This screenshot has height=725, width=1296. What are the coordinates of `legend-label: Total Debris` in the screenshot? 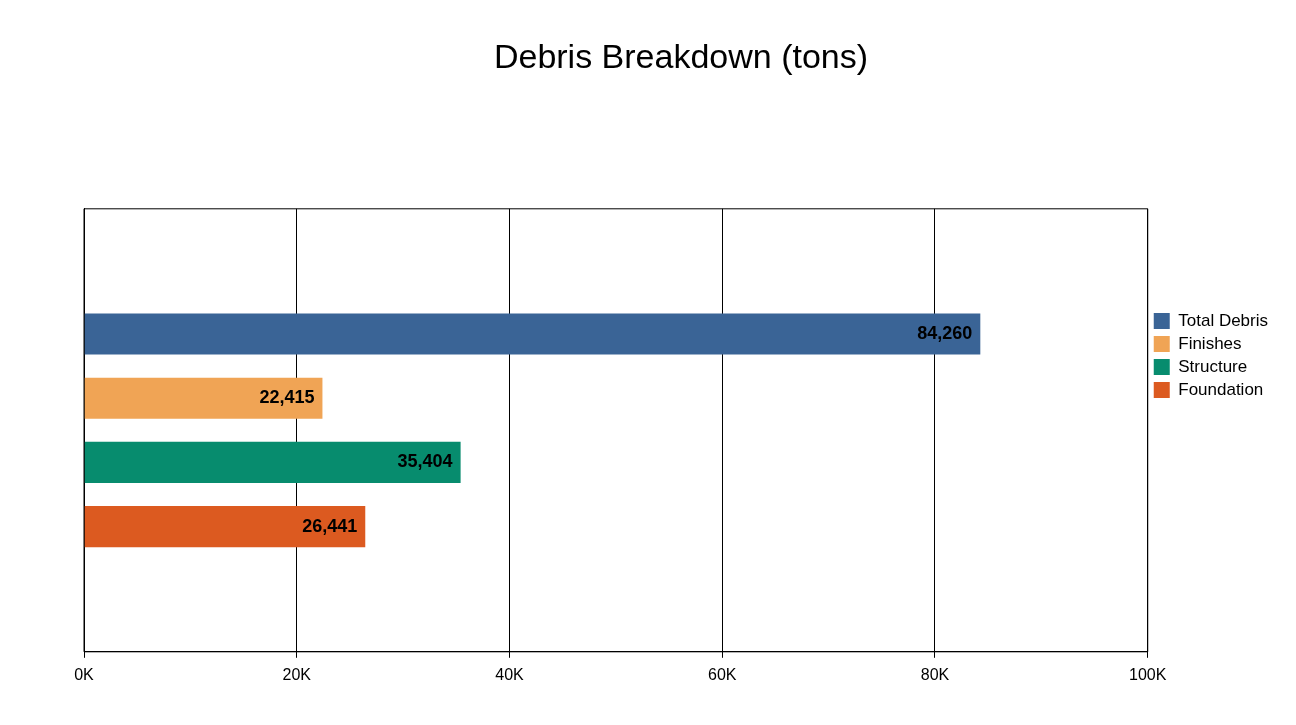 It's located at (1223, 320).